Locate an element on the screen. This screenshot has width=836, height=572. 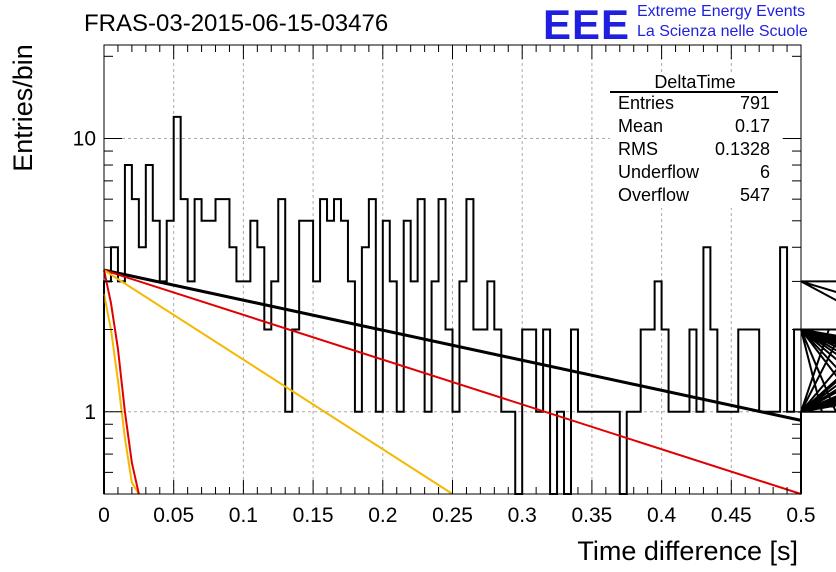
eee-logo: EEE is located at coordinates (587, 24).